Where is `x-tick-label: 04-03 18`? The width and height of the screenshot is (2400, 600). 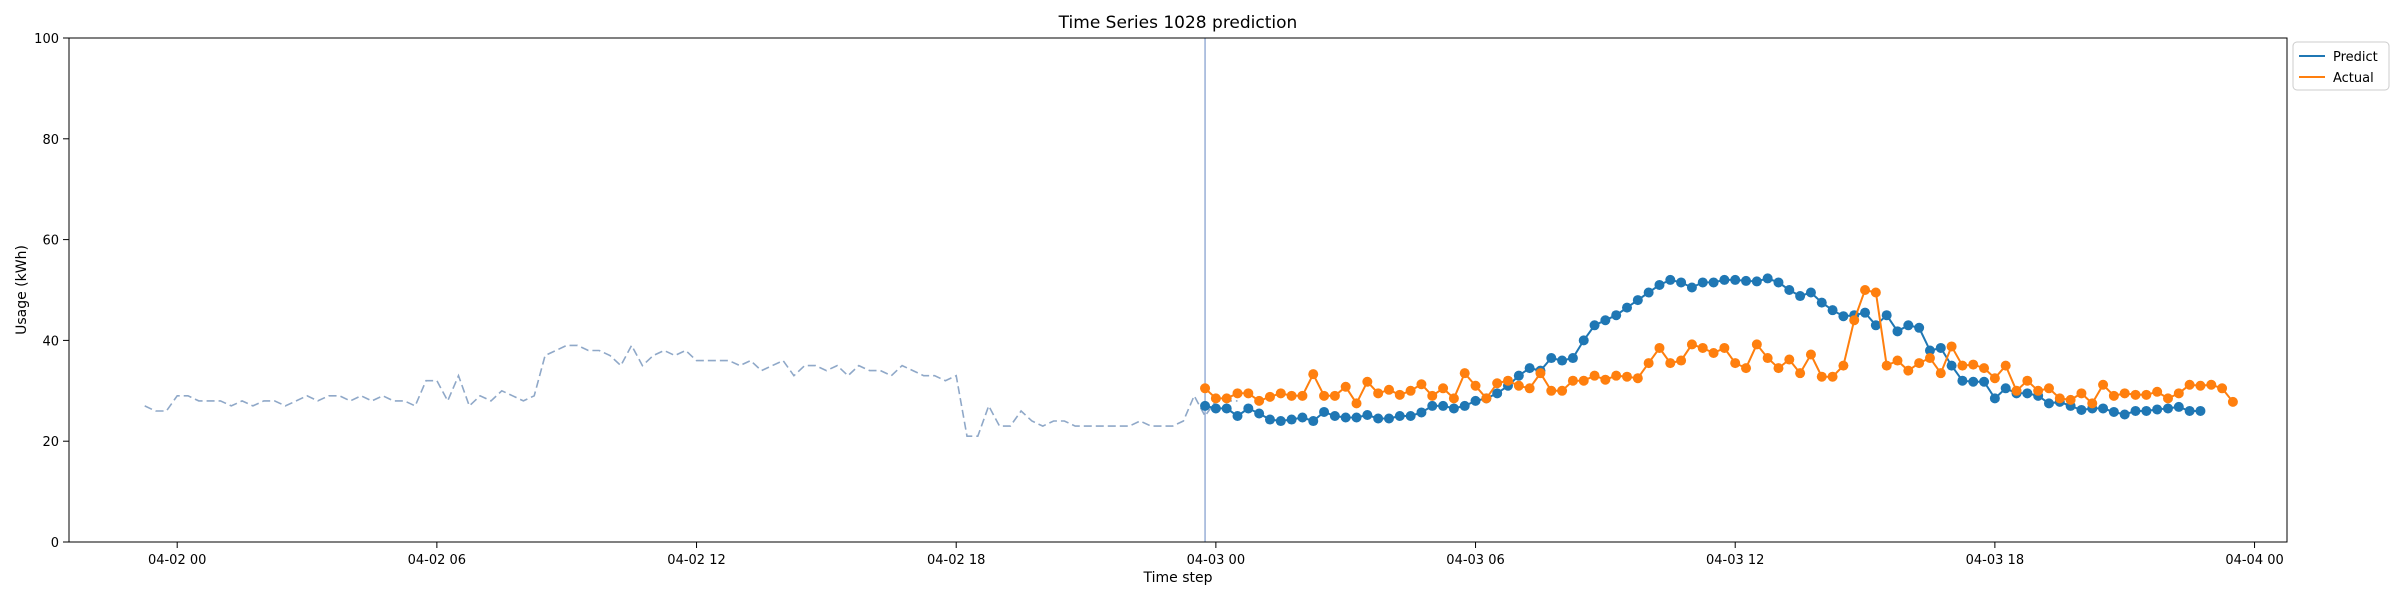 x-tick-label: 04-03 18 is located at coordinates (1995, 560).